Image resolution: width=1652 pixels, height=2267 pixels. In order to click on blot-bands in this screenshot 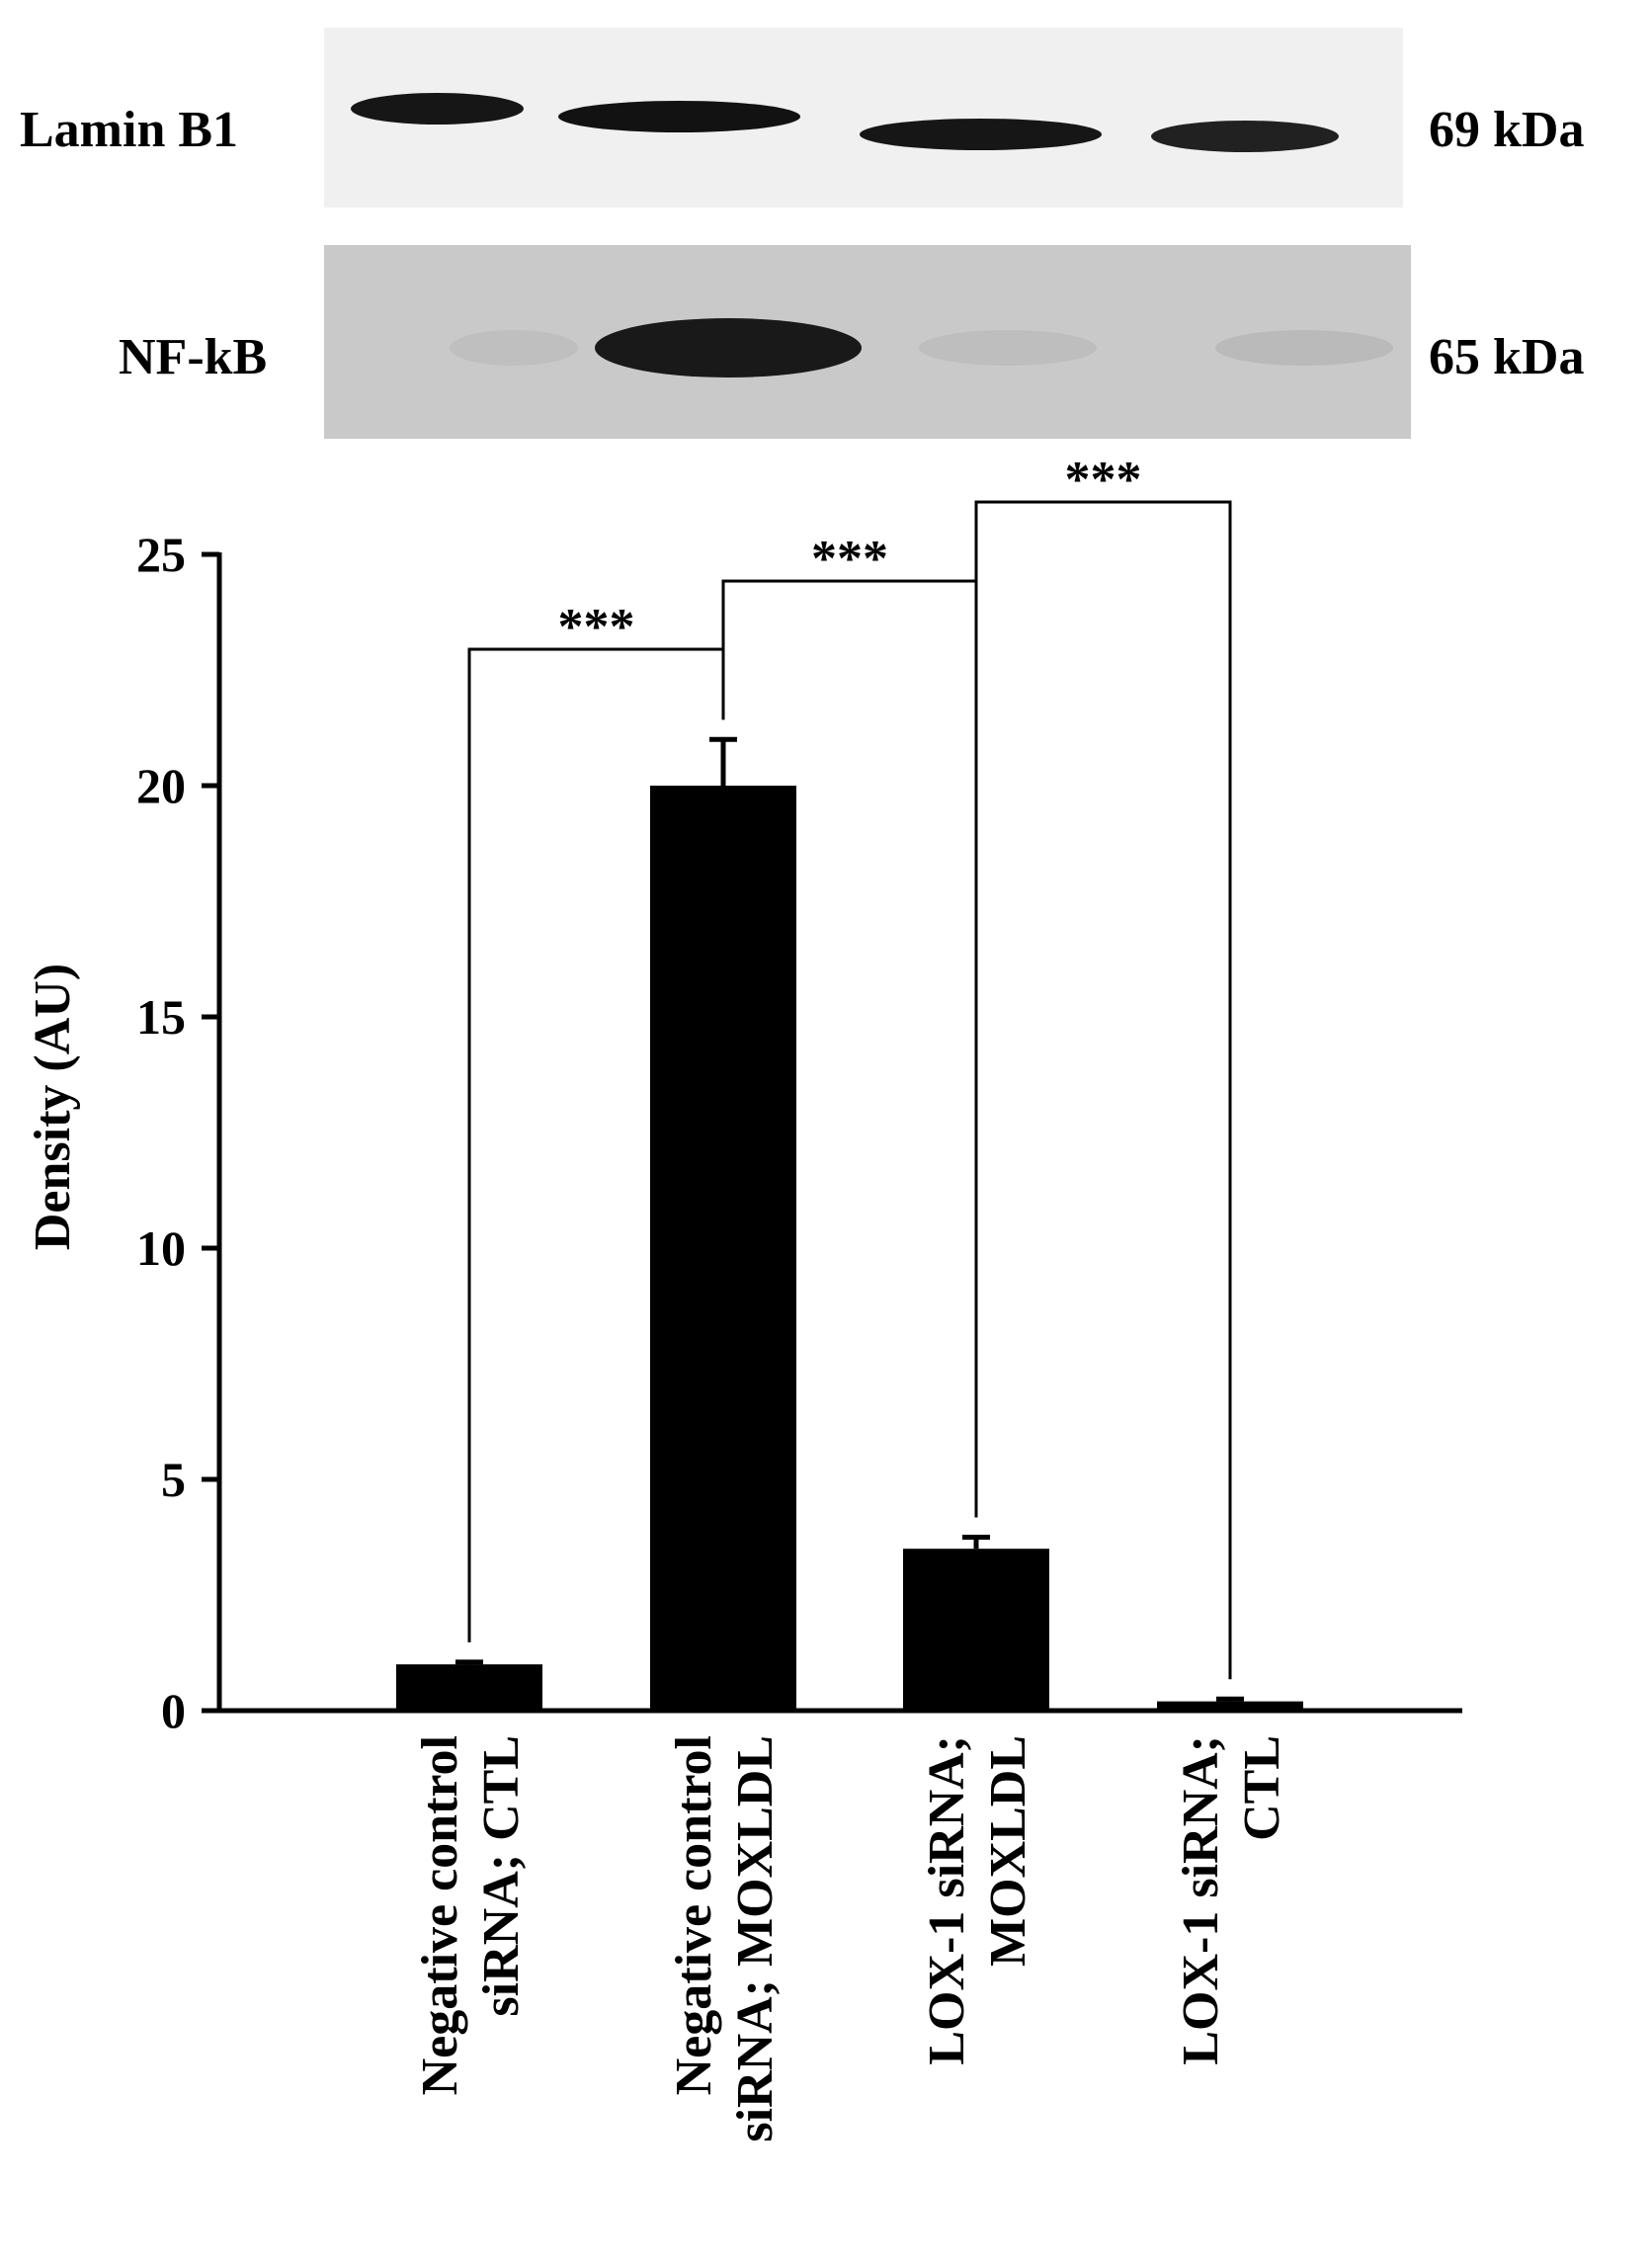, I will do `click(872, 235)`.